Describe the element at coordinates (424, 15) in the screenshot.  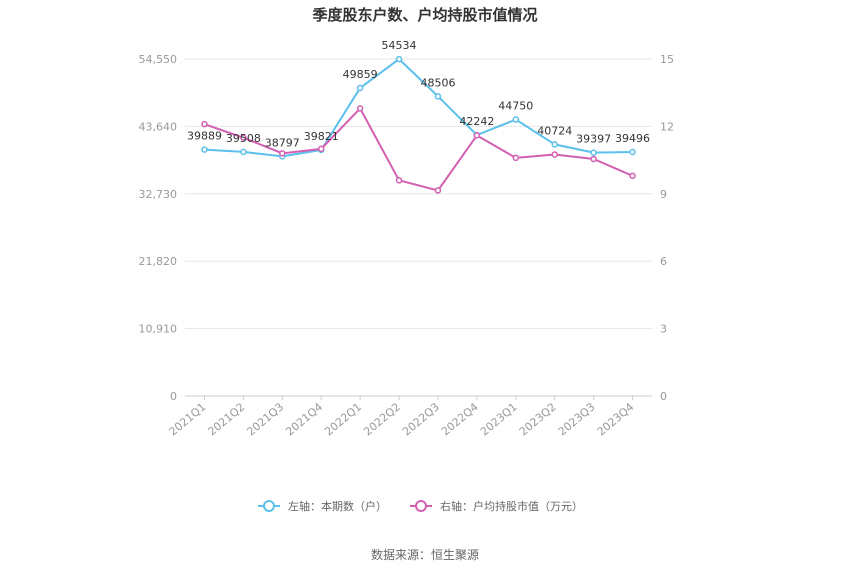
I see `chart-title: 季度股东户数、户均持股市值情况` at that location.